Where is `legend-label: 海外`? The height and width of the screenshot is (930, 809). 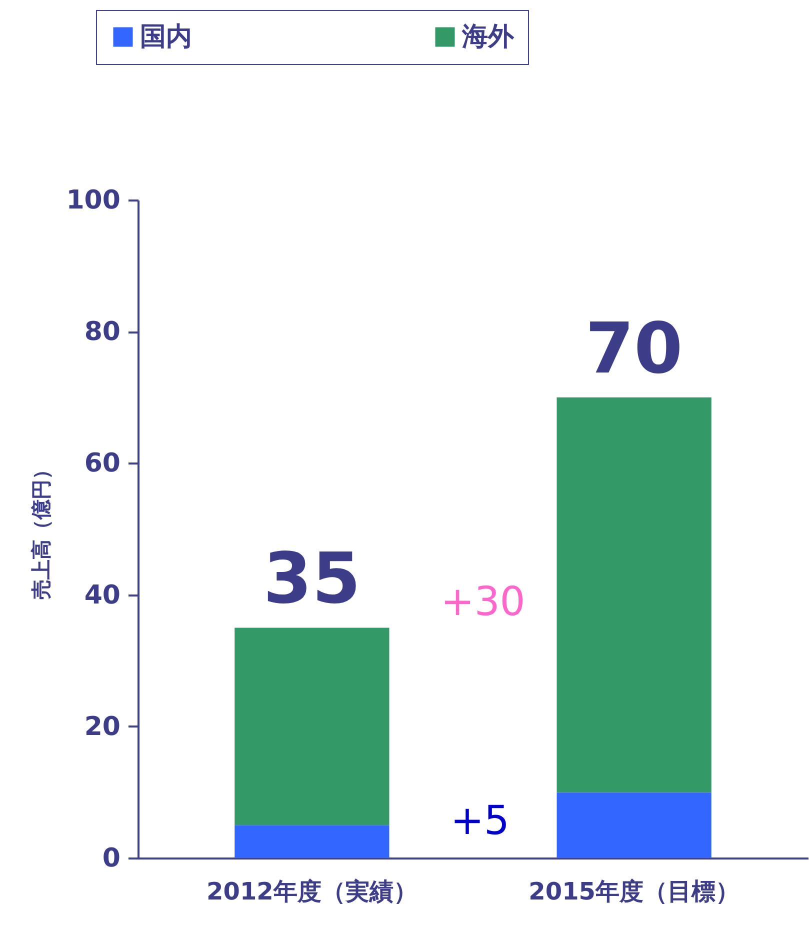
legend-label: 海外 is located at coordinates (488, 37).